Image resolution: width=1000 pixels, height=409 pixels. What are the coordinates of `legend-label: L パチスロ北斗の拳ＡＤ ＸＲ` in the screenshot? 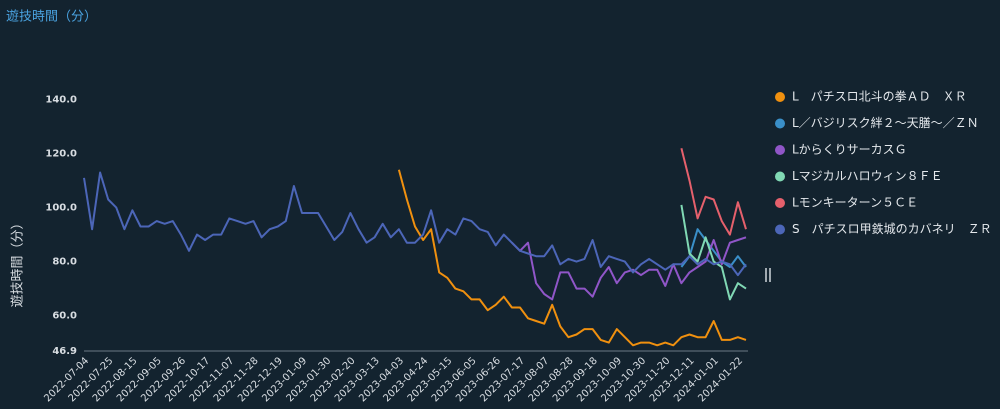 It's located at (879, 96).